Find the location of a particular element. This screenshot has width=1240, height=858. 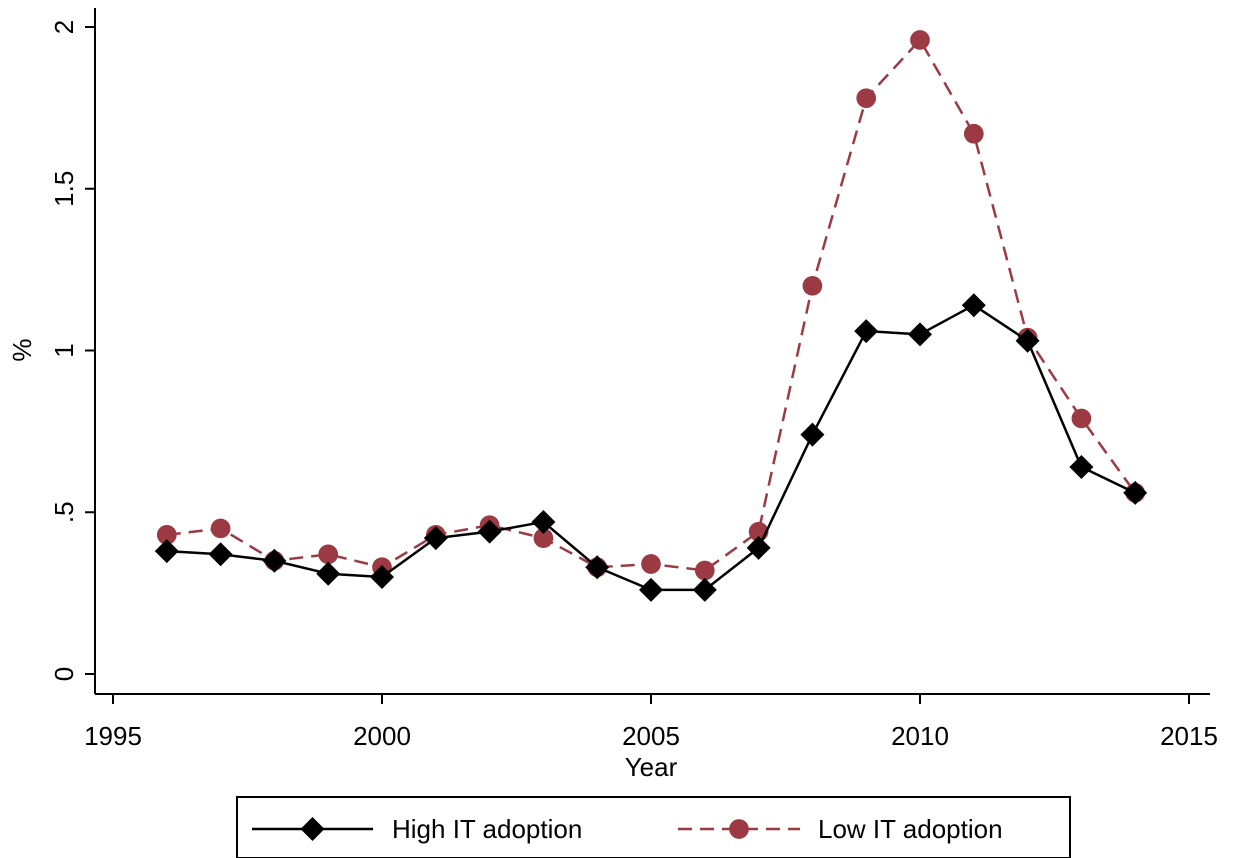

x-tick-label: 2000 is located at coordinates (382, 736).